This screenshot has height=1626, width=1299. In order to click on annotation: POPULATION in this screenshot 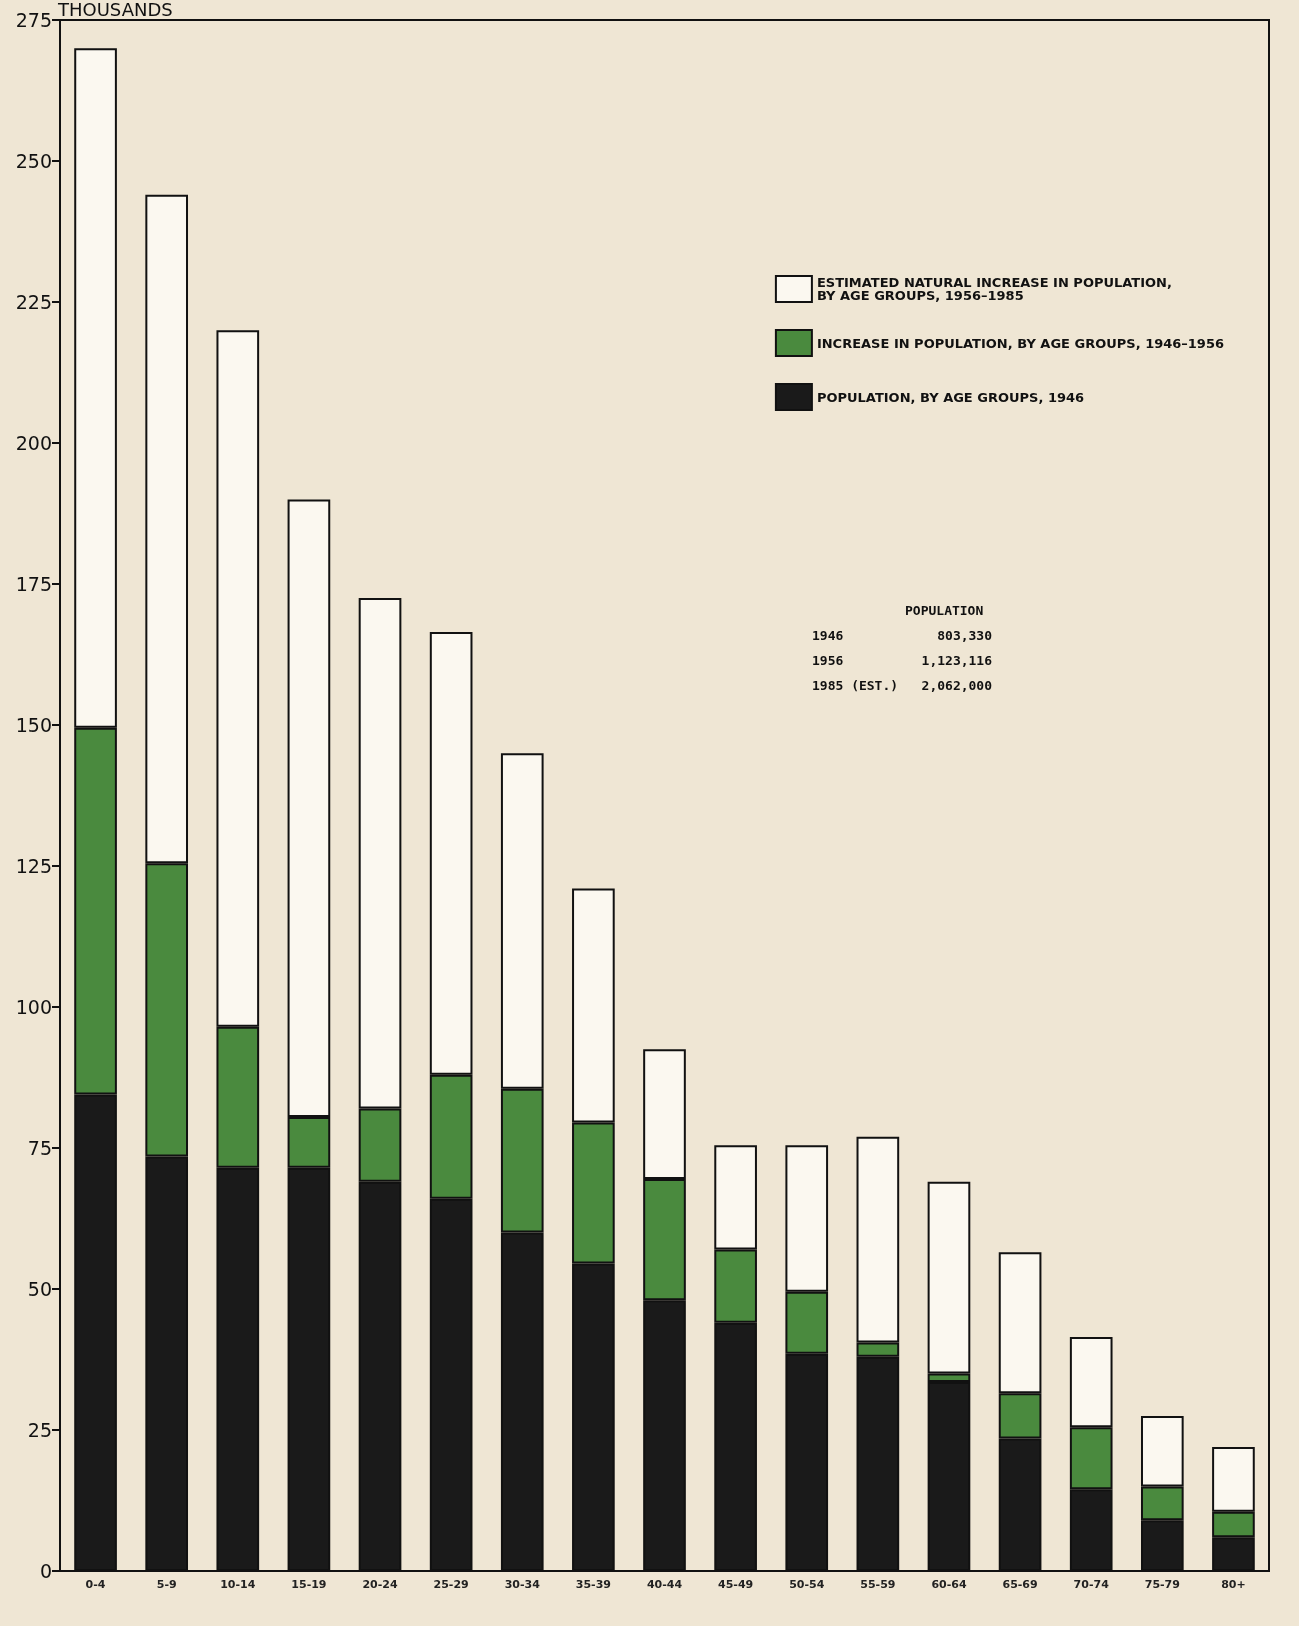, I will do `click(944, 610)`.